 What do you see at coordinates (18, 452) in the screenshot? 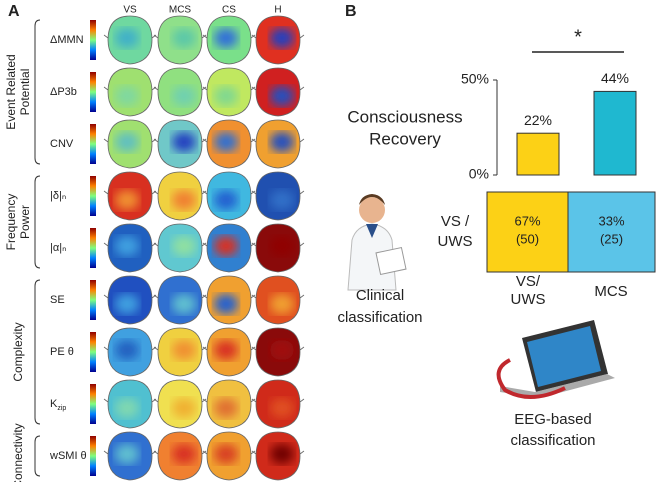
I see `group-label: Connectivity` at bounding box center [18, 452].